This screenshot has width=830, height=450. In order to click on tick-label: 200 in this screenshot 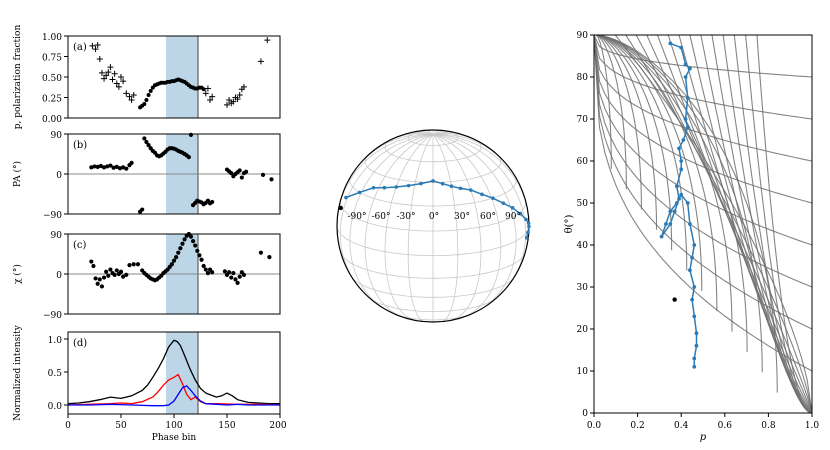, I will do `click(277, 426)`.